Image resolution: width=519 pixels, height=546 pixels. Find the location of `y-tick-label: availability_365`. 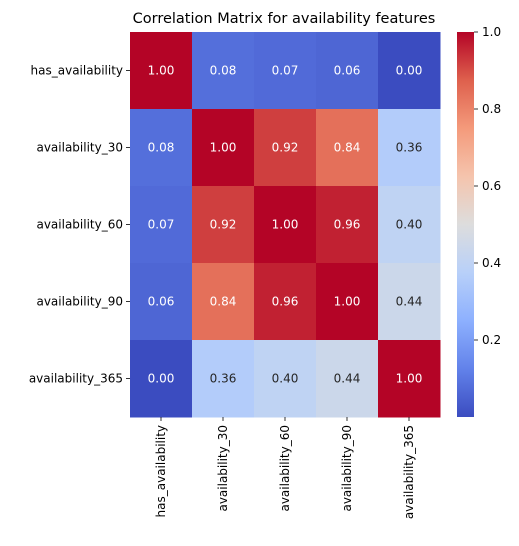

y-tick-label: availability_365 is located at coordinates (76, 379).